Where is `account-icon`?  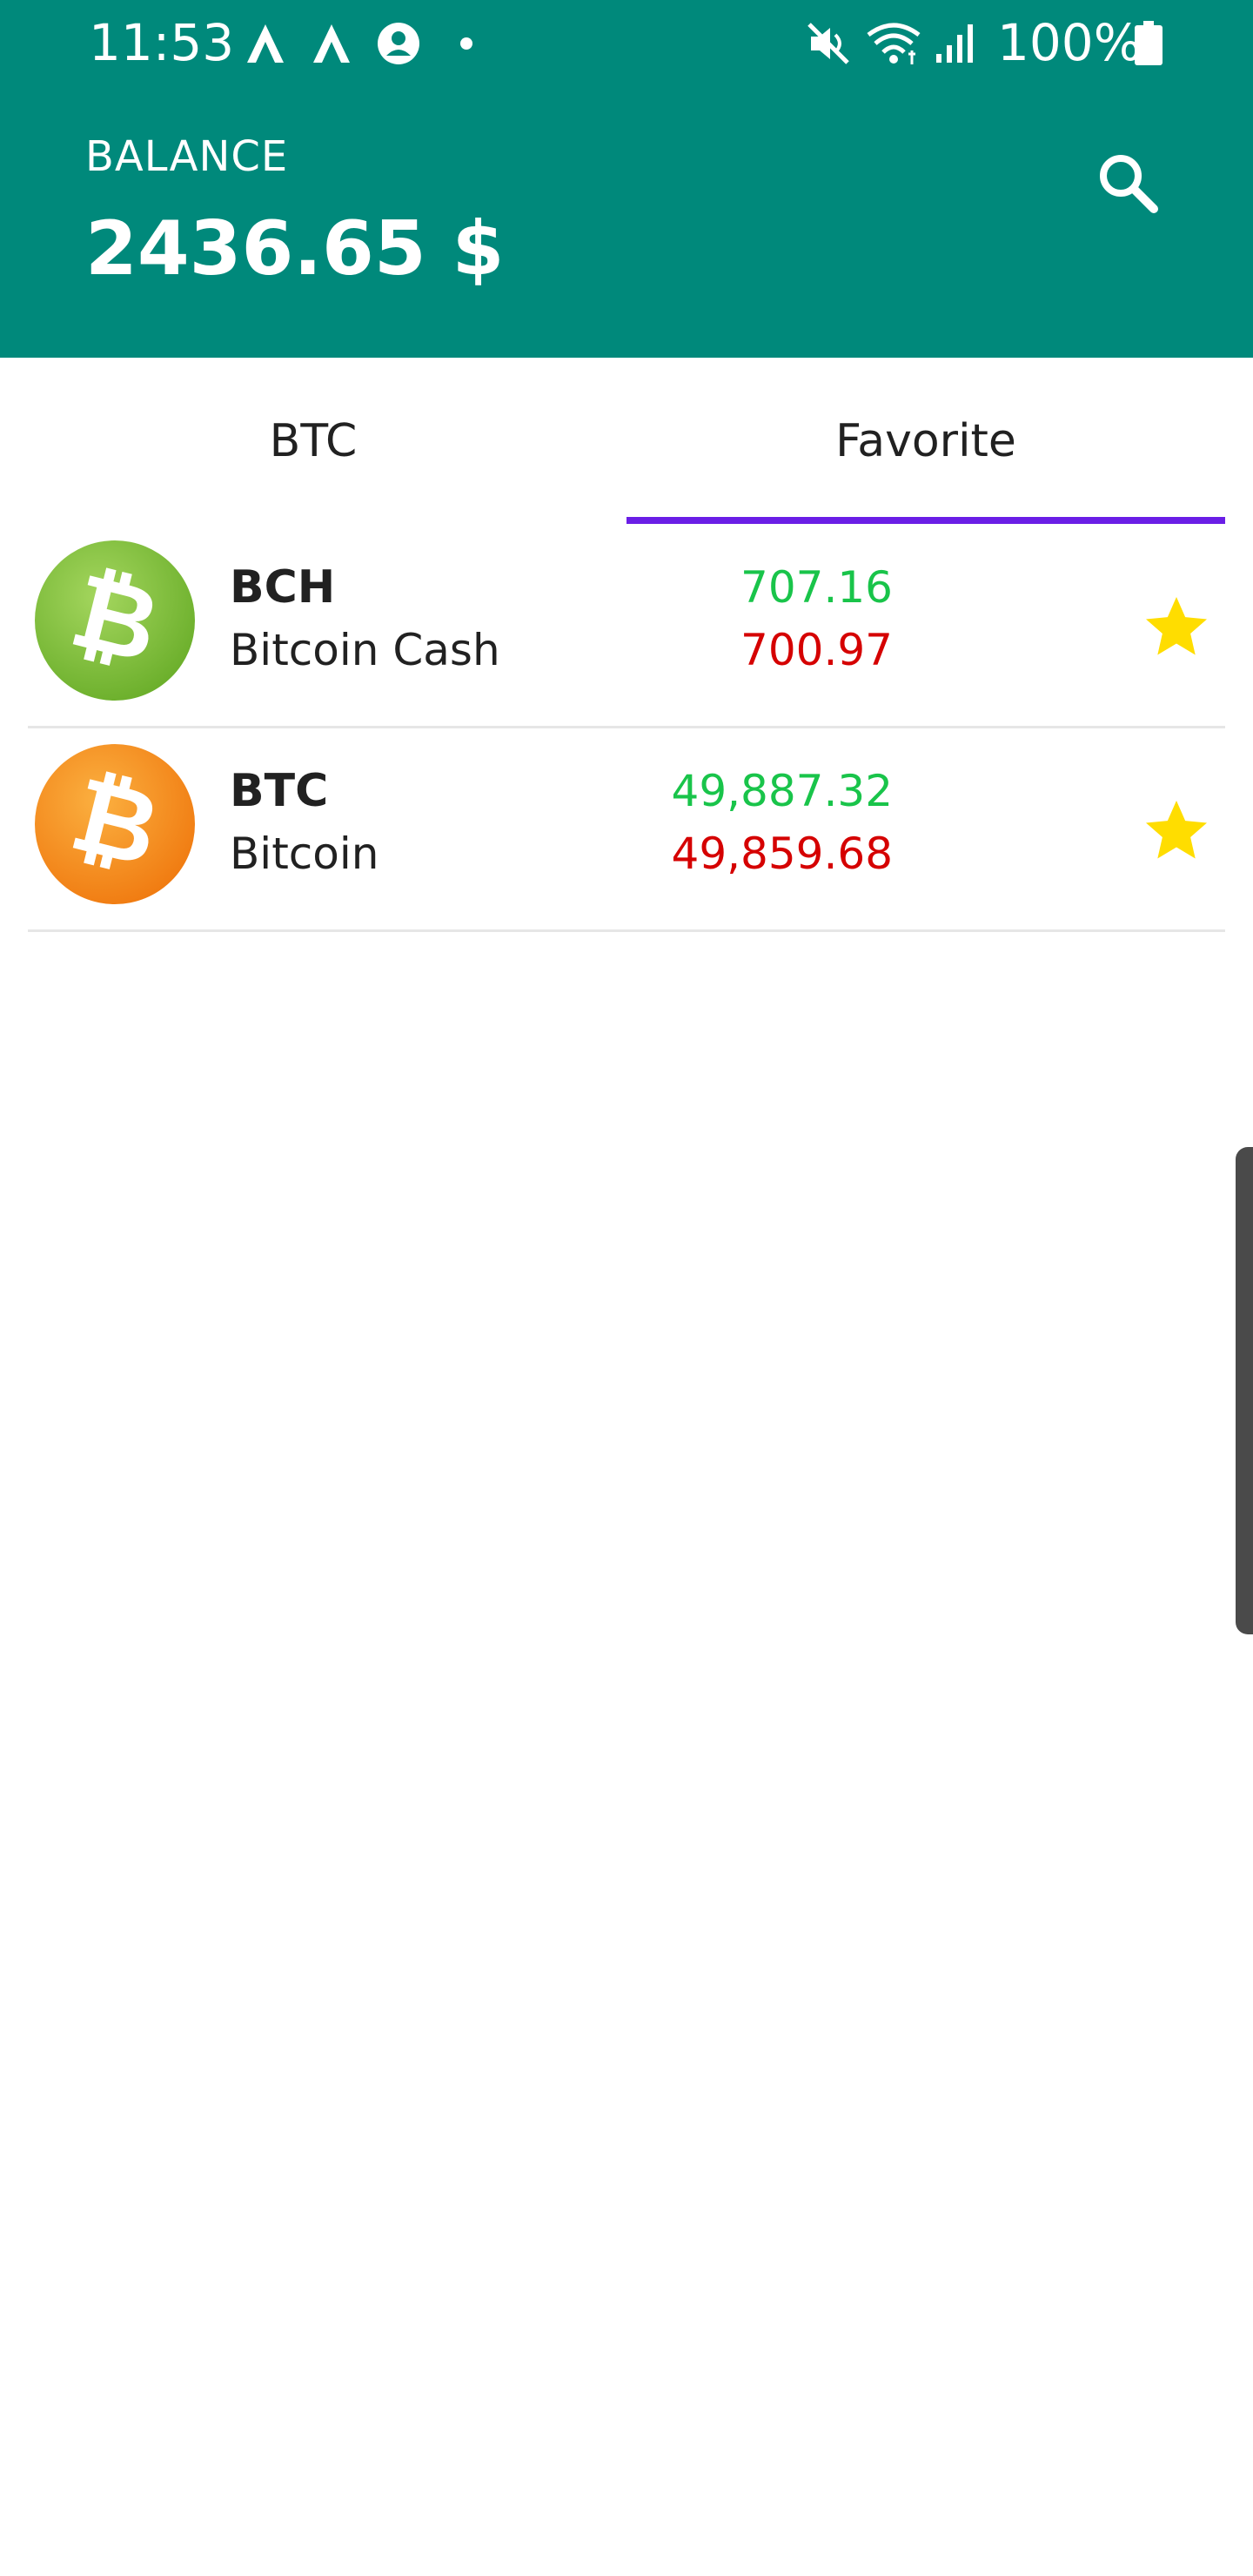
account-icon is located at coordinates (398, 43).